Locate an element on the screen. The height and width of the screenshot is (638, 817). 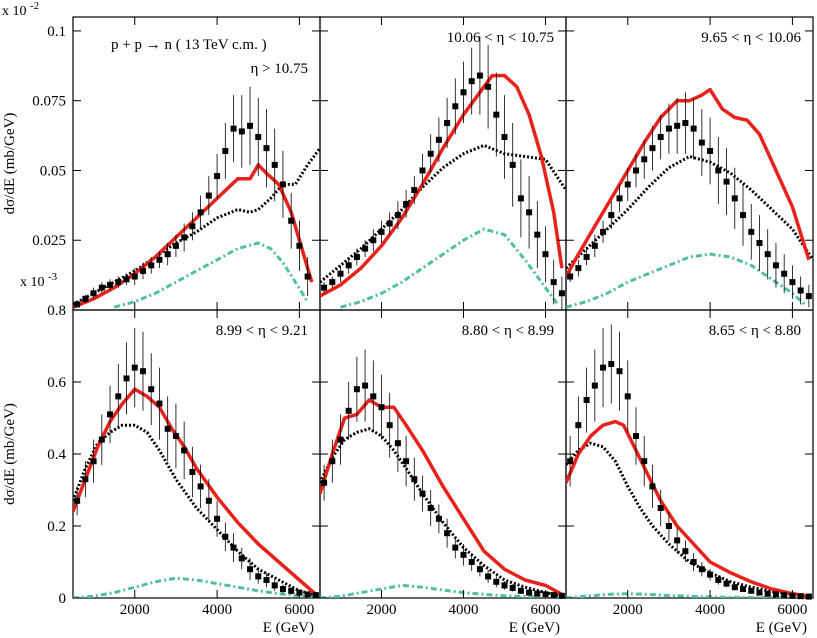
panel-label: 8.99 < η < 9.21 is located at coordinates (262, 331).